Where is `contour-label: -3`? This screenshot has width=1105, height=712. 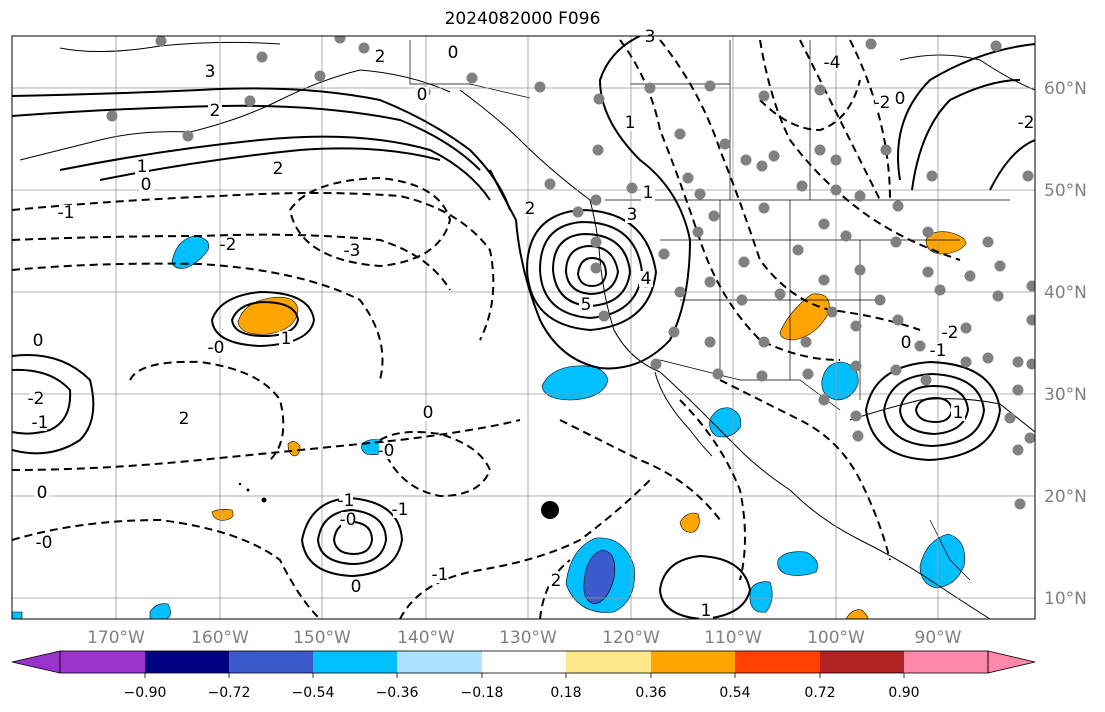
contour-label: -3 is located at coordinates (352, 251).